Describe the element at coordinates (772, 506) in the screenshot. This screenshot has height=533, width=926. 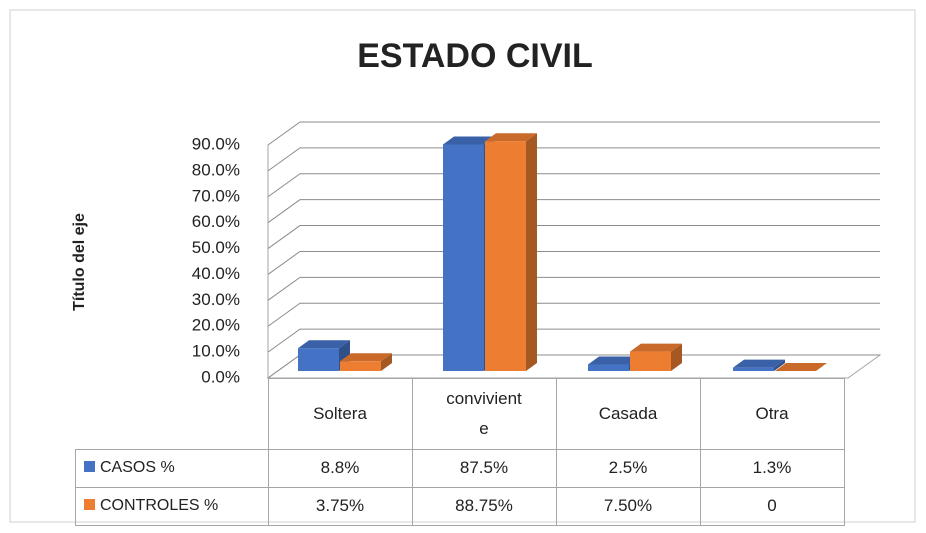
I see `value-cell: 0` at that location.